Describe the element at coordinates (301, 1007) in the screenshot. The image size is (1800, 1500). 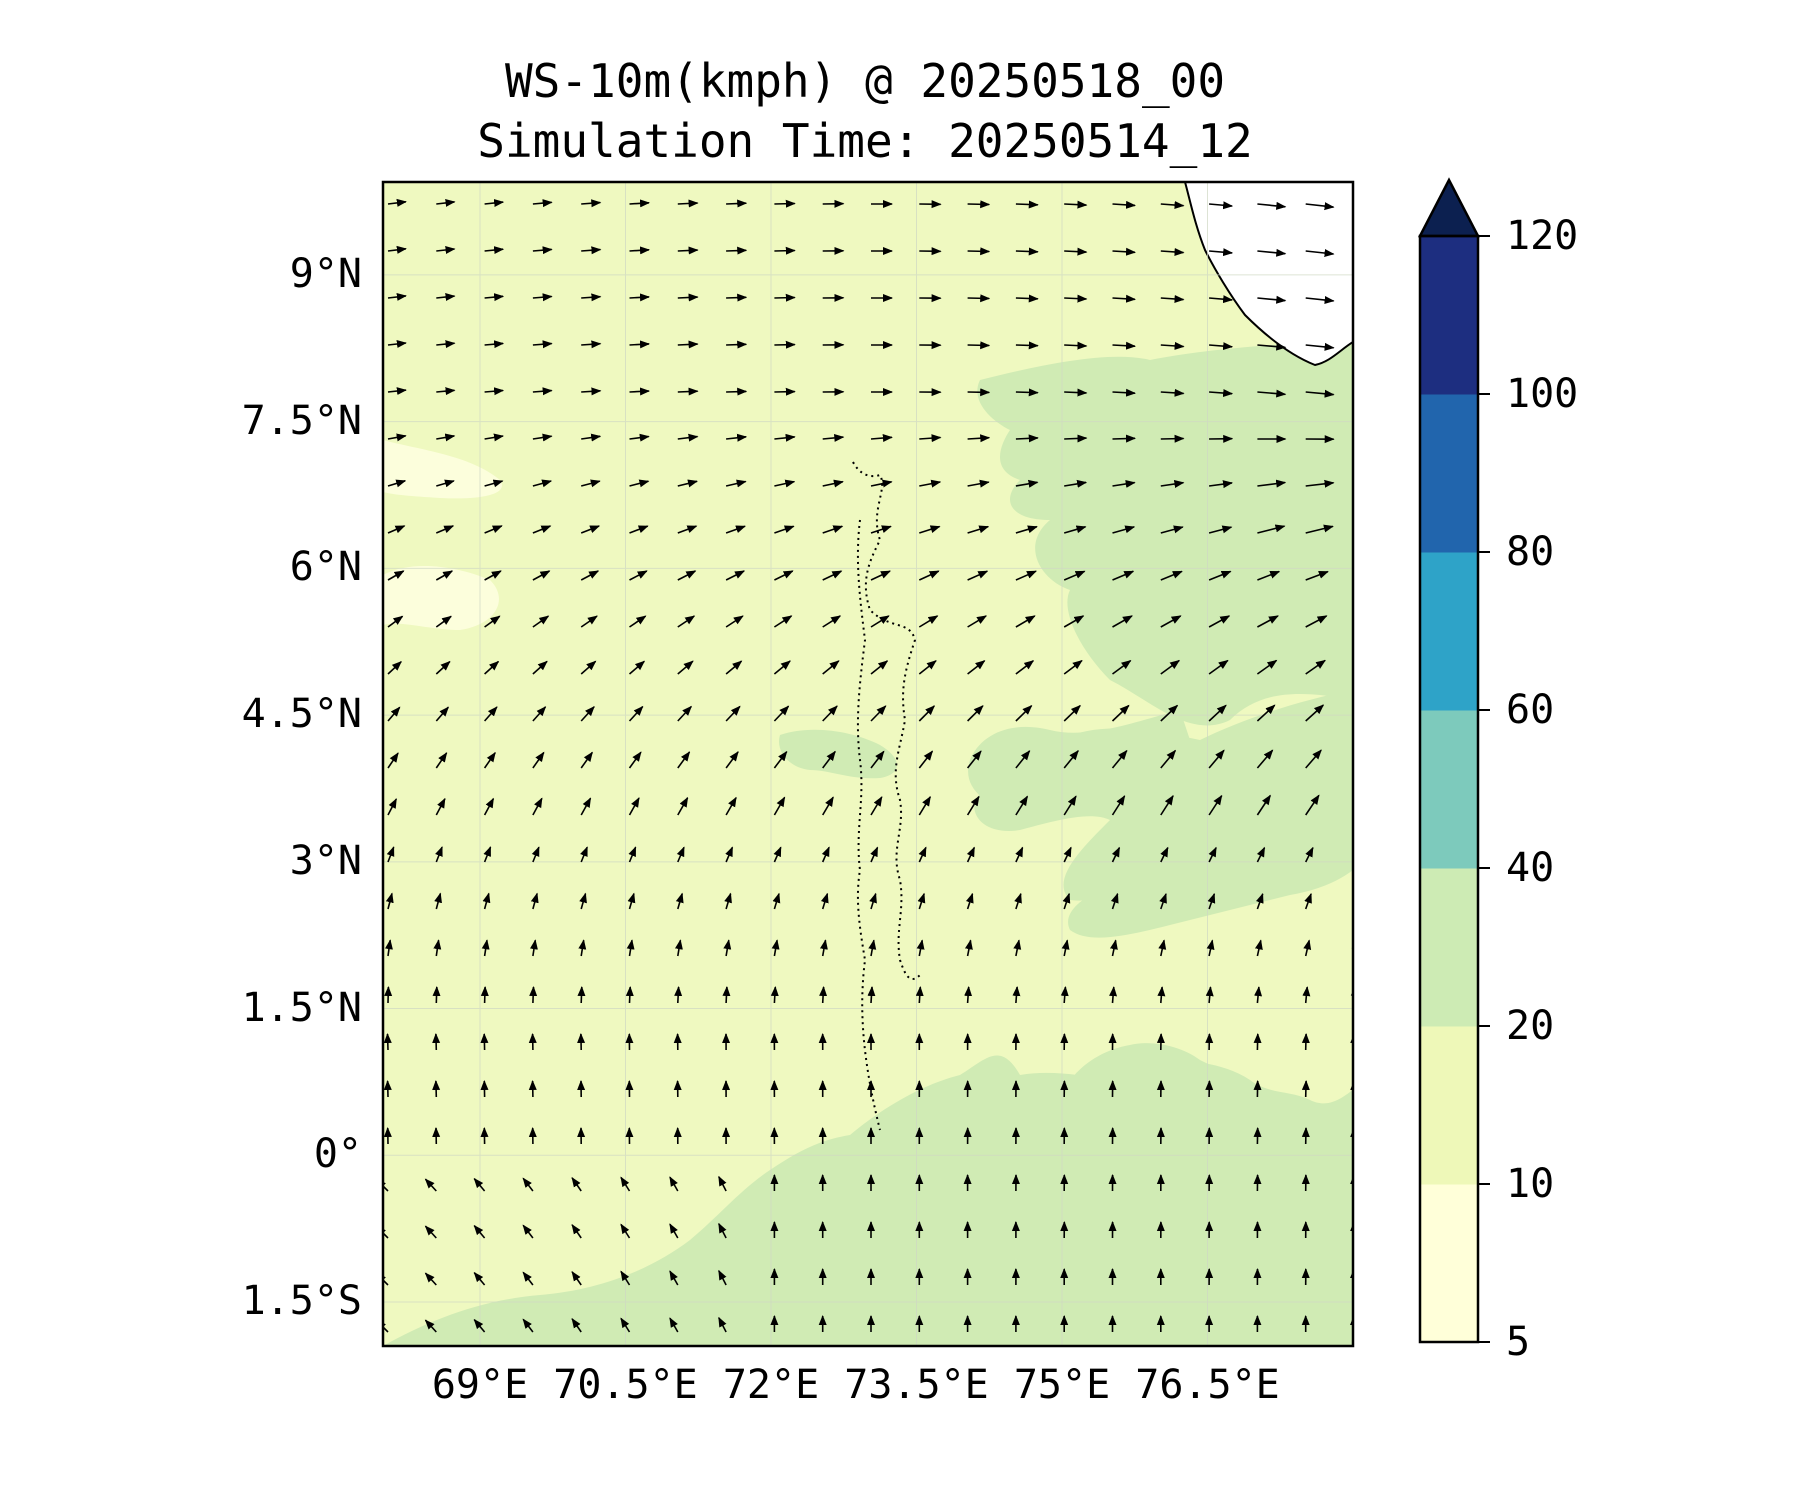
I see `lat-tick-label: 1.5°N` at that location.